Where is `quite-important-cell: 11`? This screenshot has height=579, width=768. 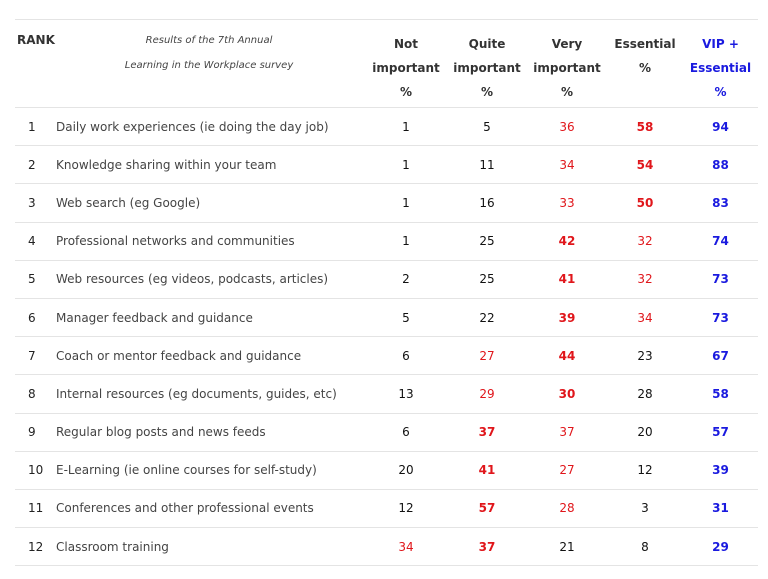 quite-important-cell: 11 is located at coordinates (487, 164).